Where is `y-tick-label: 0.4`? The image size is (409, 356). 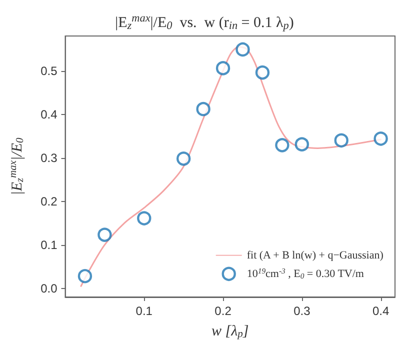
y-tick-label: 0.4 is located at coordinates (49, 114).